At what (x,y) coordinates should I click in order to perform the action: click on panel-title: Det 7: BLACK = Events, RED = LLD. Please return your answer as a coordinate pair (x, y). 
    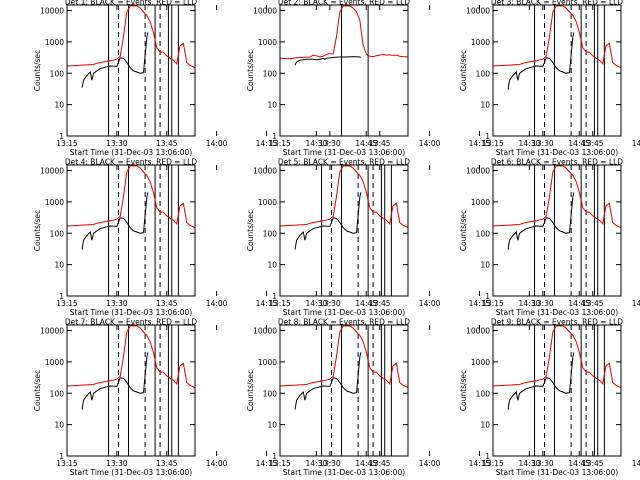
    Looking at the image, I should click on (131, 322).